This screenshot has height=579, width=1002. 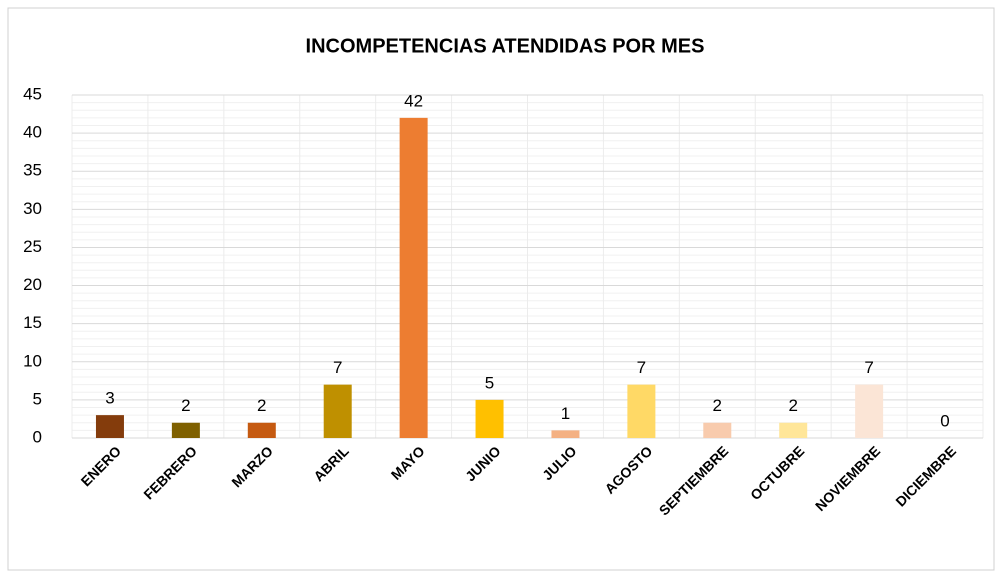 I want to click on chart-title: INCOMPETENCIAS ATENDIDAS POR MES, so click(x=505, y=46).